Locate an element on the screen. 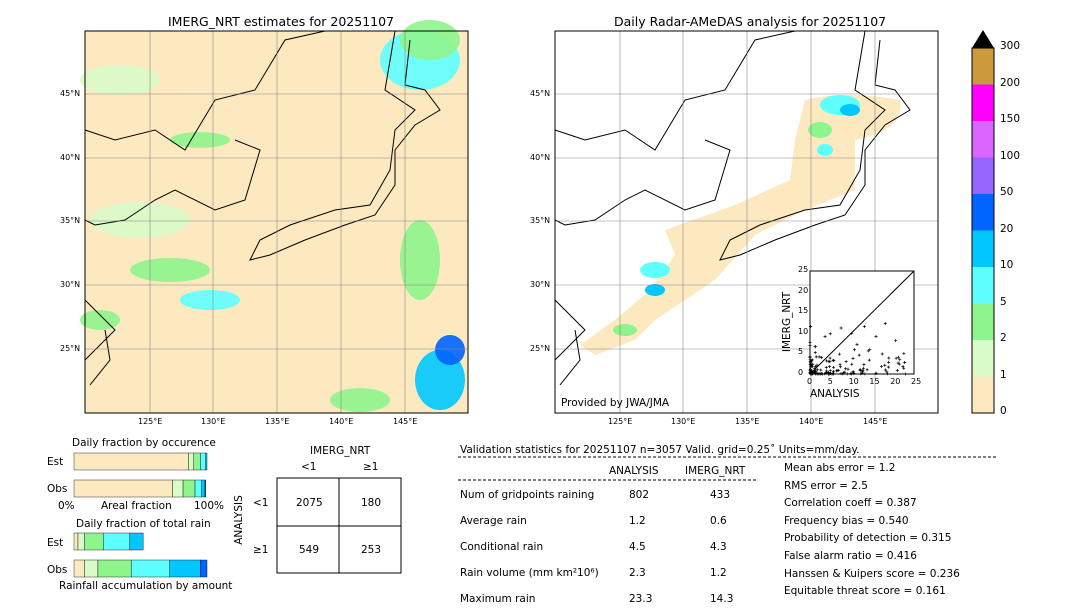  inset-y-tick: 0 is located at coordinates (801, 372).